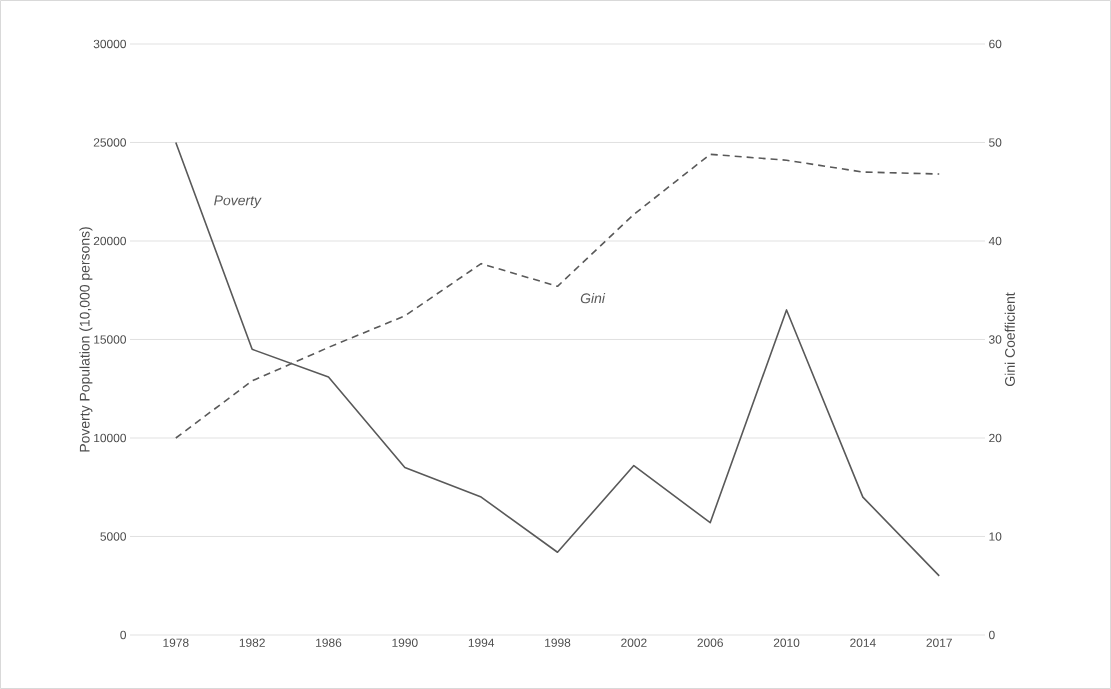  I want to click on y-tick-label: 20000, so click(110, 241).